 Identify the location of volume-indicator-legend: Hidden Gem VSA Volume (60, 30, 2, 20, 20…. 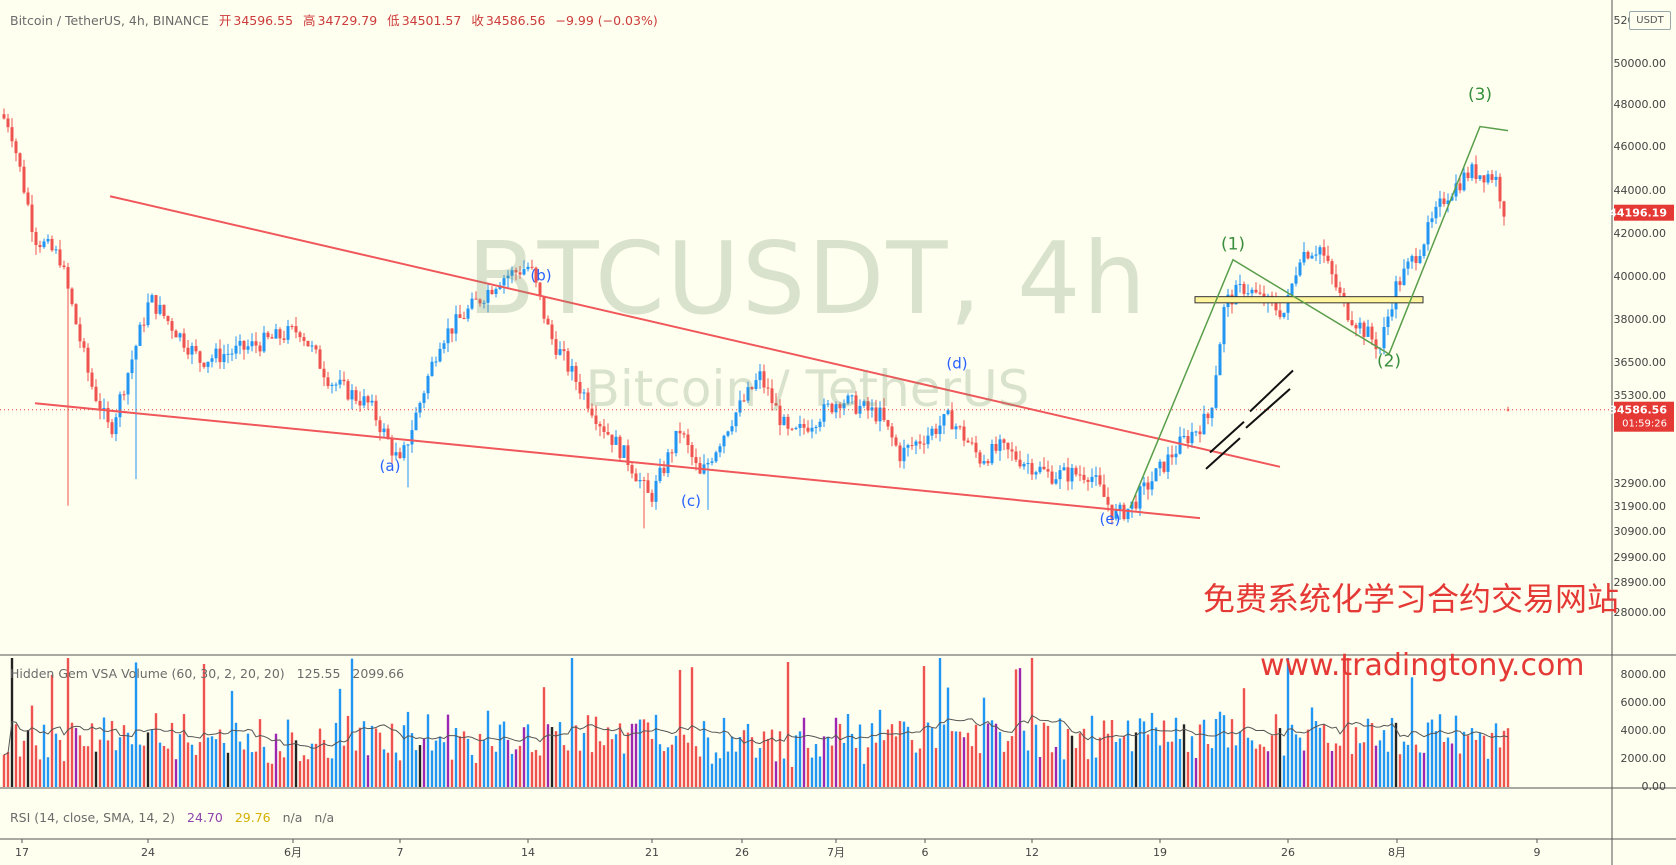
(207, 673).